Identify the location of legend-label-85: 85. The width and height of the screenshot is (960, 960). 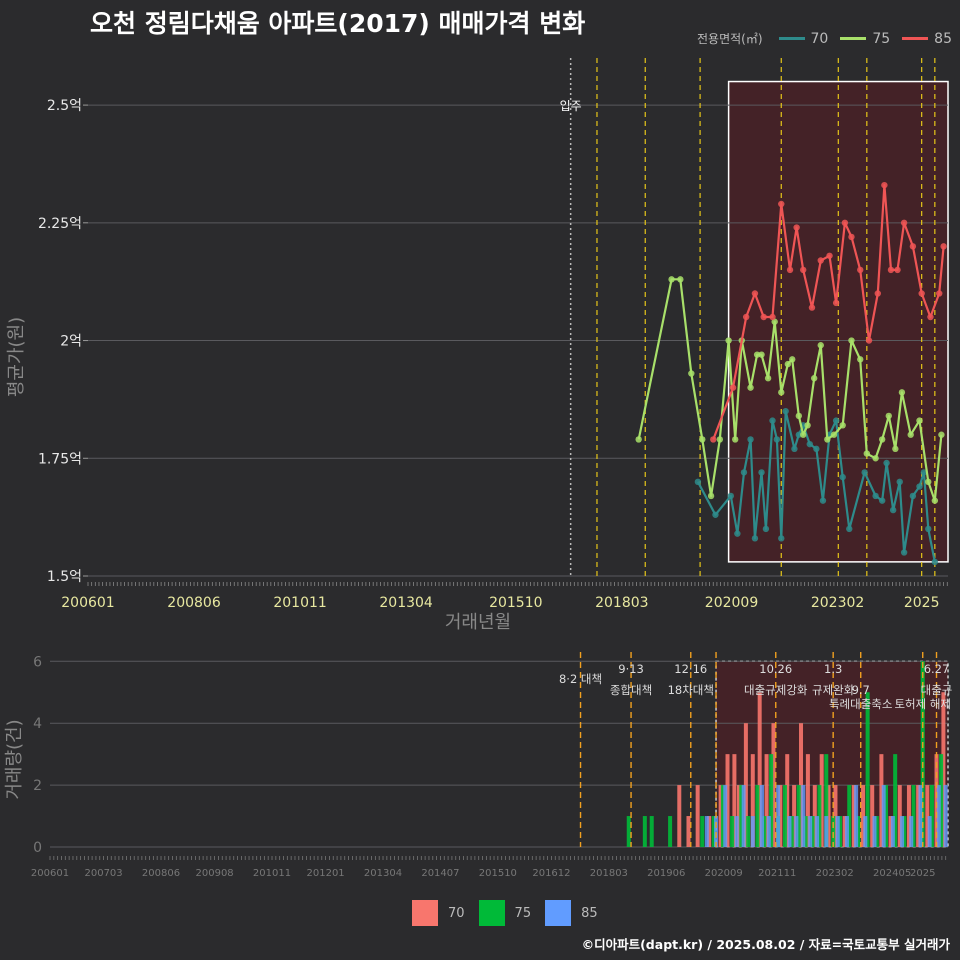
(943, 38).